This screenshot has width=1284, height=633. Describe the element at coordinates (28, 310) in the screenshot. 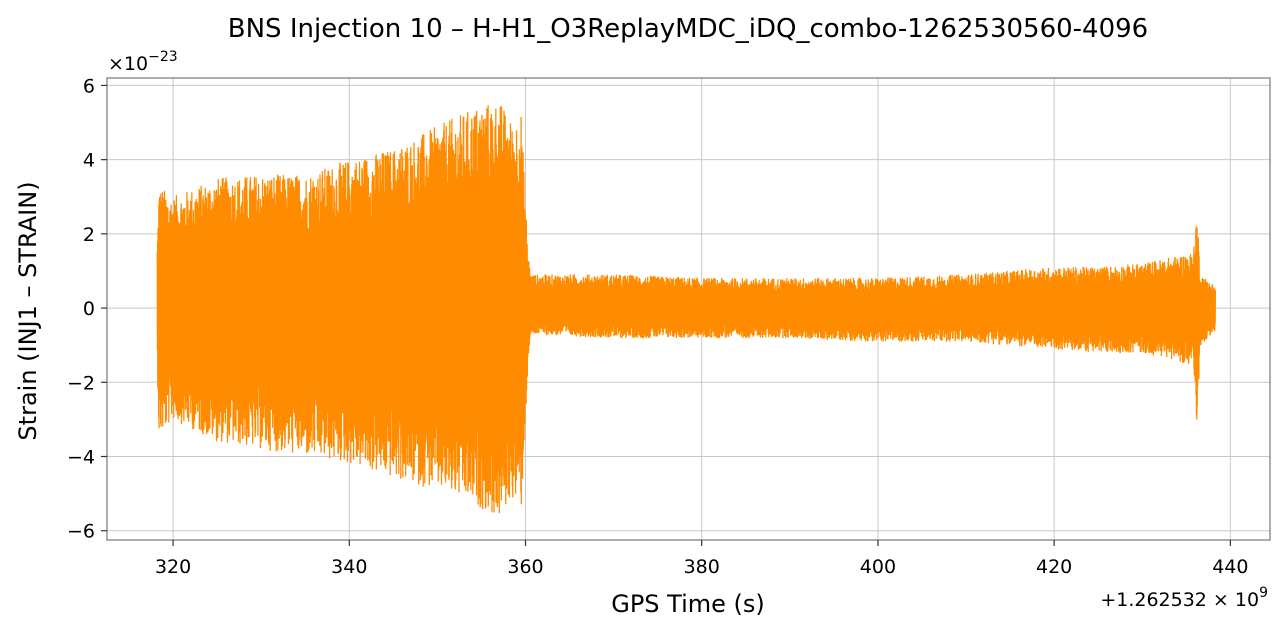

I see `y-axis-label: Strain (INJ1 – STRAIN)` at that location.